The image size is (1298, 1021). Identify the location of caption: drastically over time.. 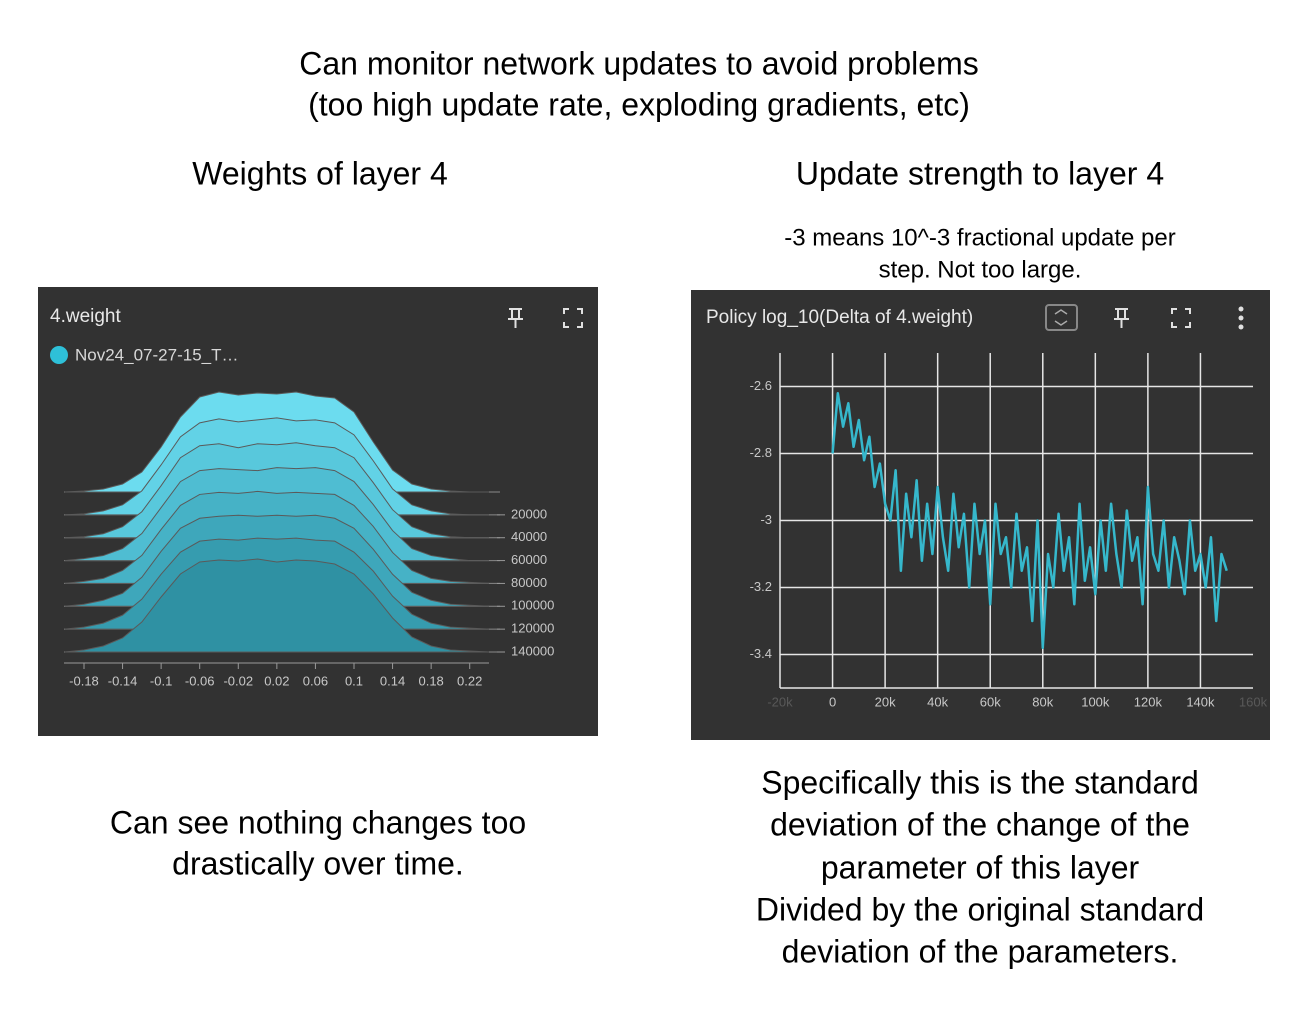
(318, 863).